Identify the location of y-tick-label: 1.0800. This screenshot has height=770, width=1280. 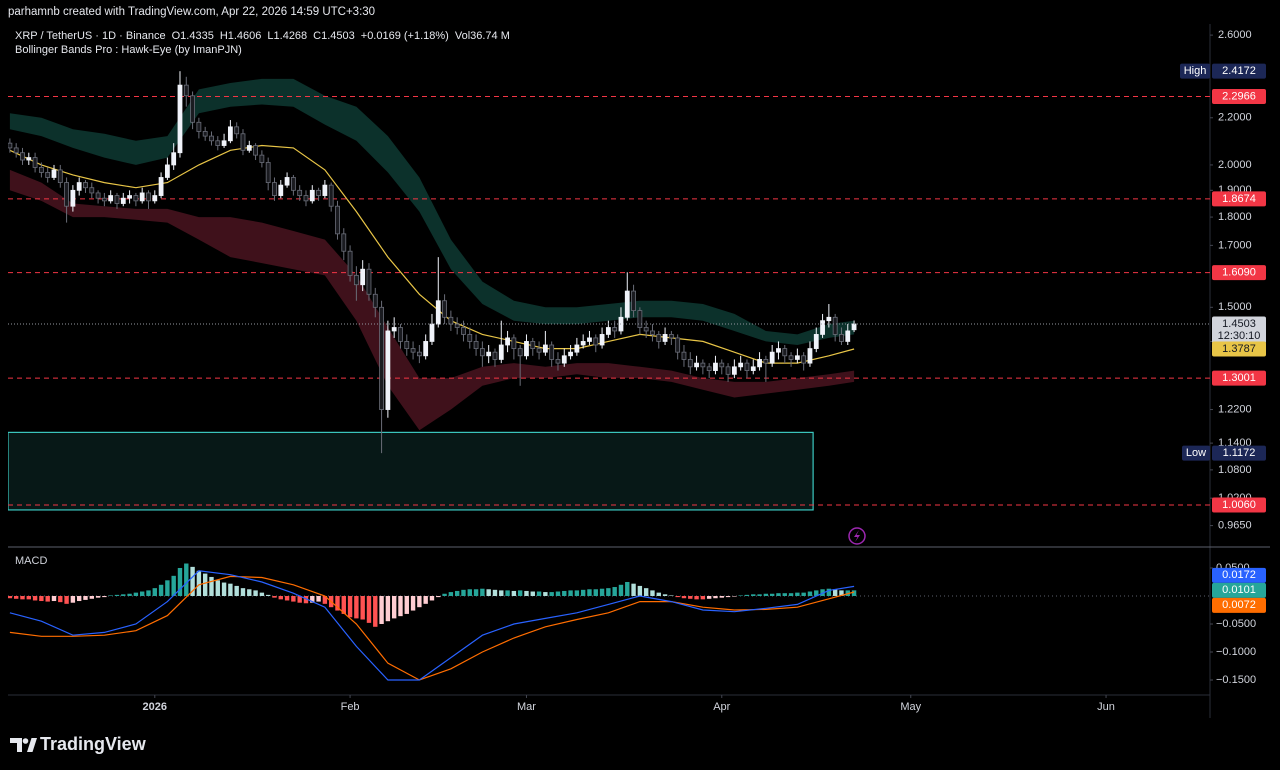
(1235, 470).